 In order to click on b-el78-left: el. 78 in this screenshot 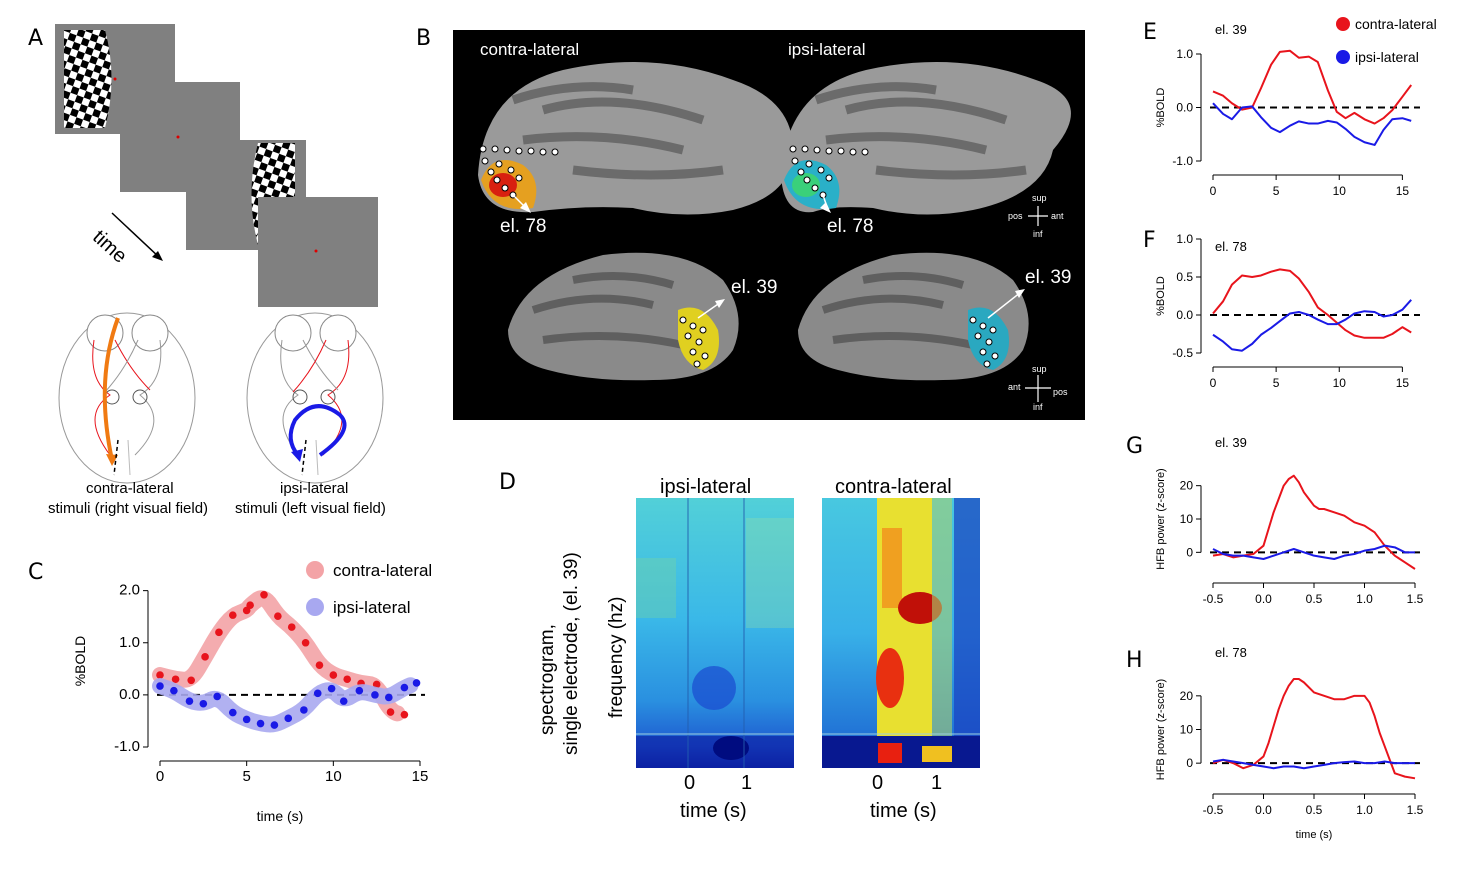, I will do `click(523, 226)`.